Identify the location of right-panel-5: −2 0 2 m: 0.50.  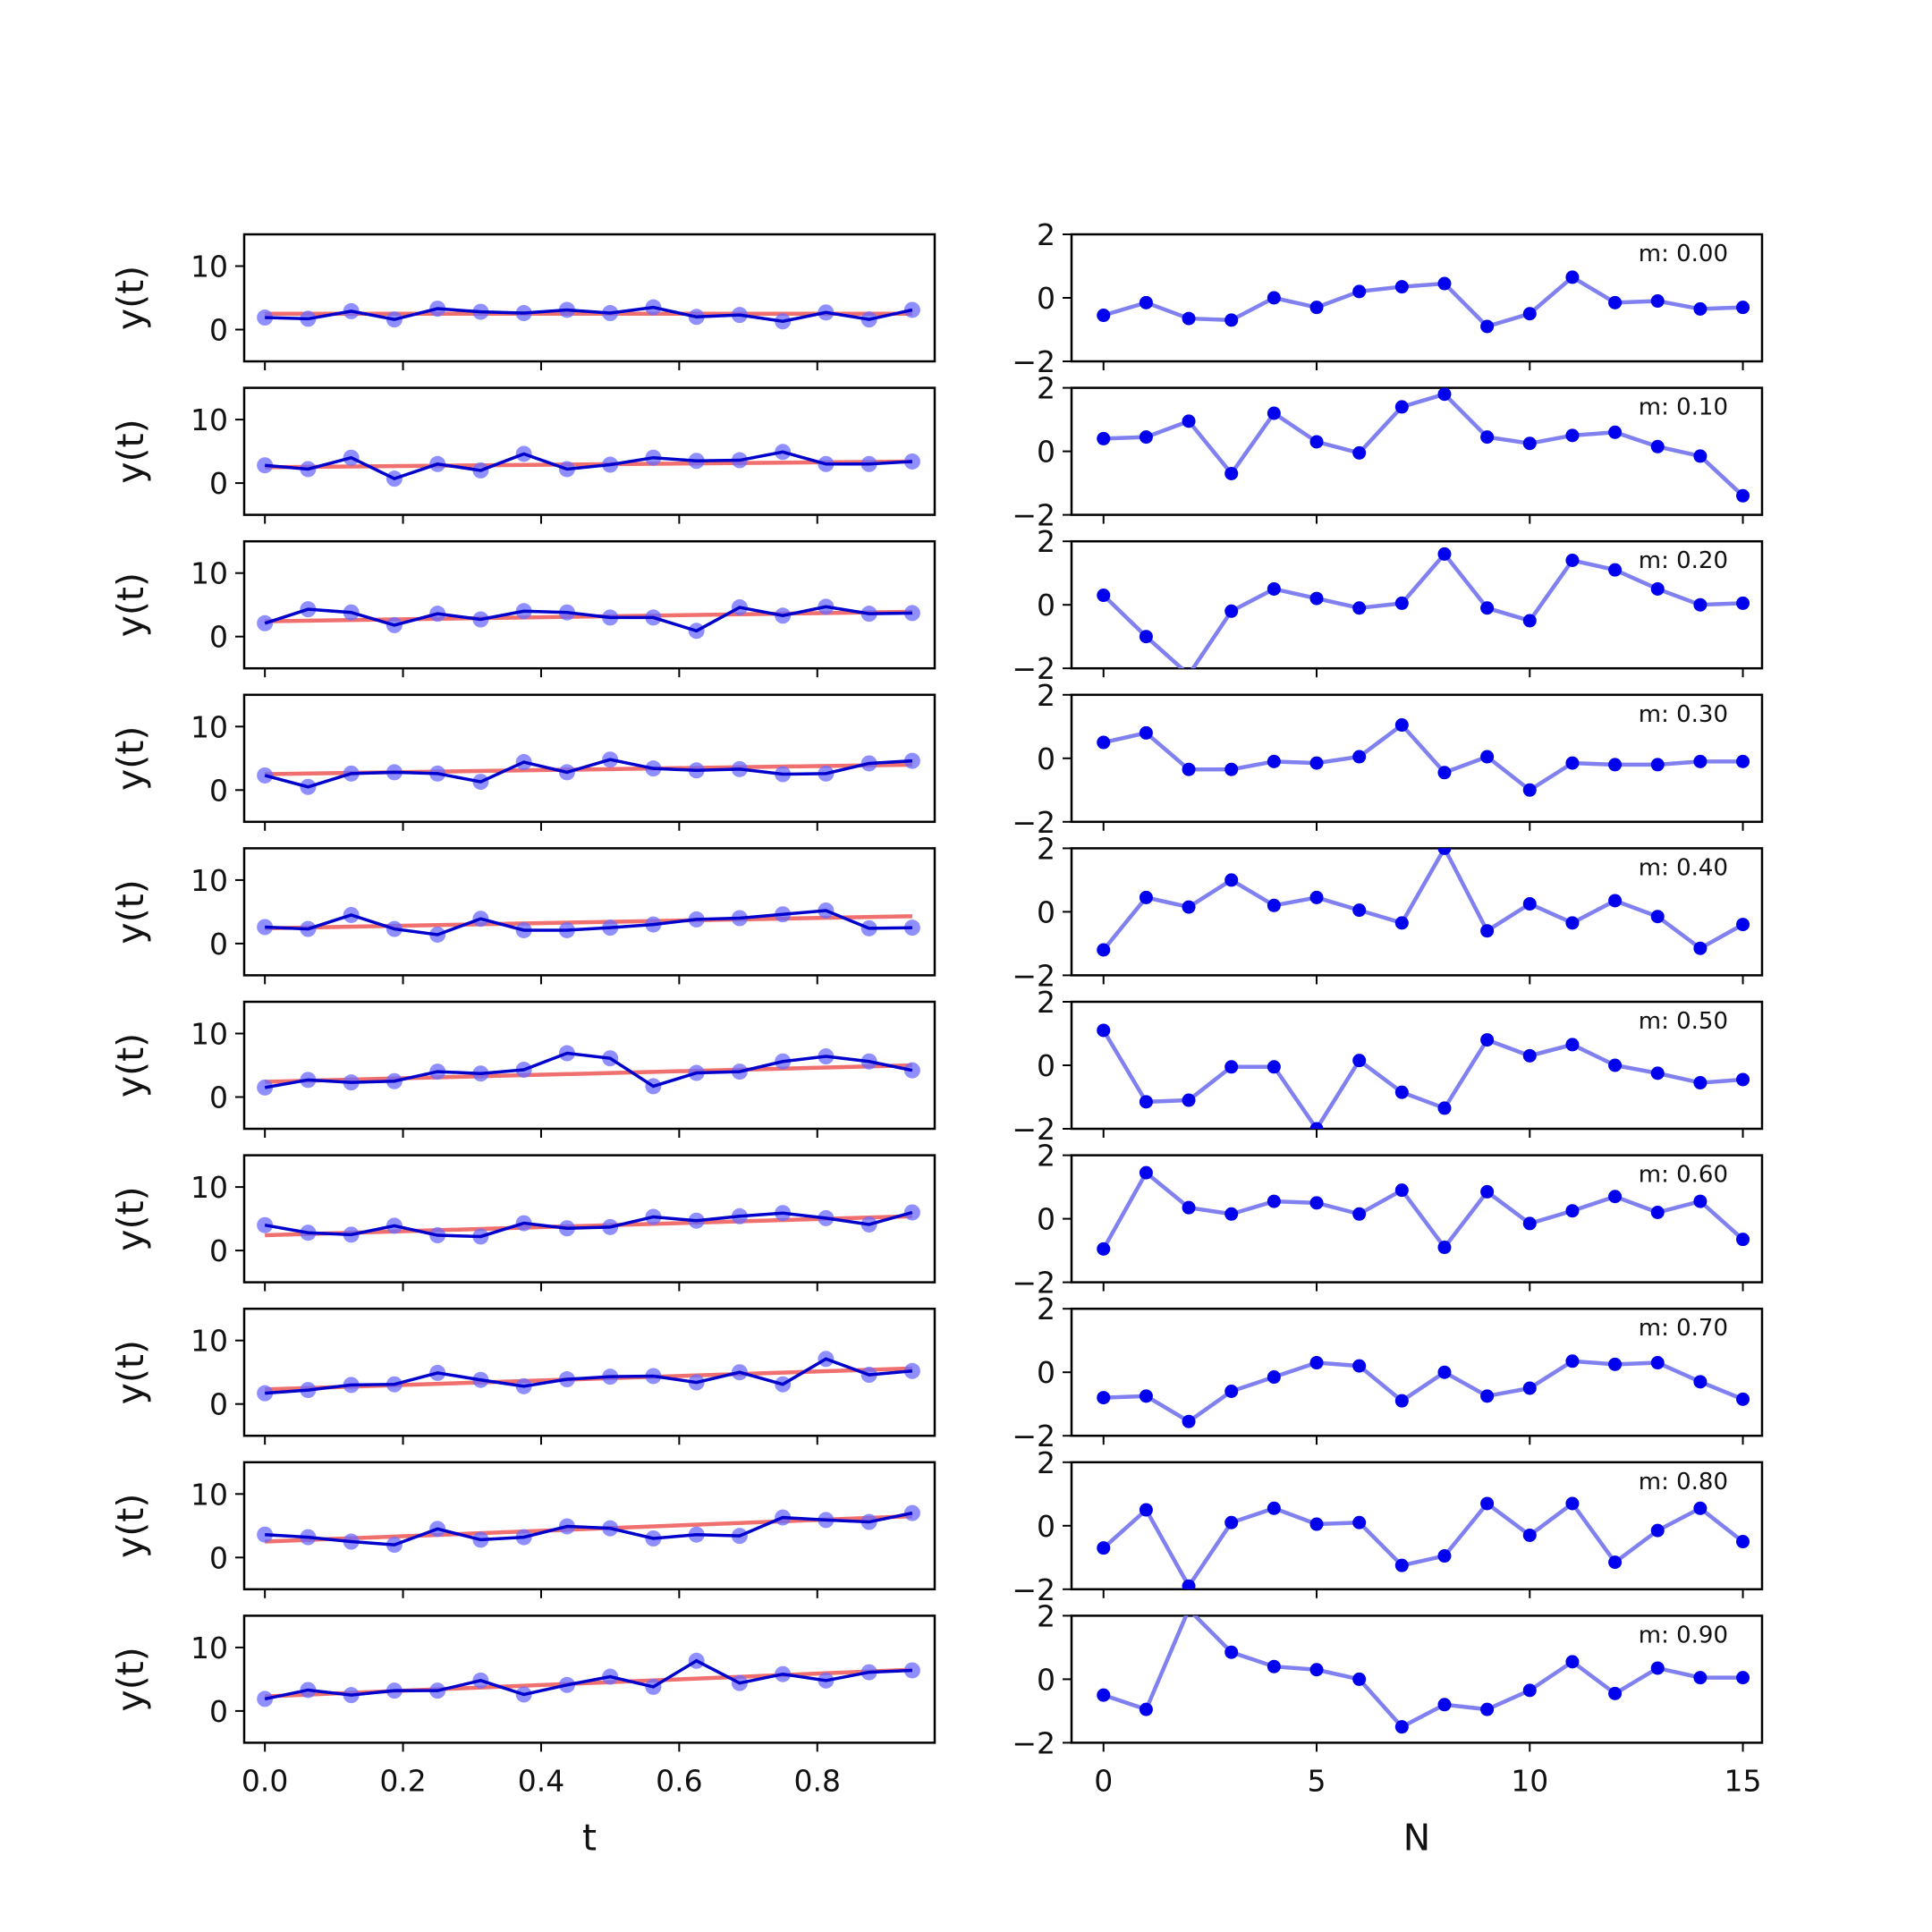
(1388, 1066).